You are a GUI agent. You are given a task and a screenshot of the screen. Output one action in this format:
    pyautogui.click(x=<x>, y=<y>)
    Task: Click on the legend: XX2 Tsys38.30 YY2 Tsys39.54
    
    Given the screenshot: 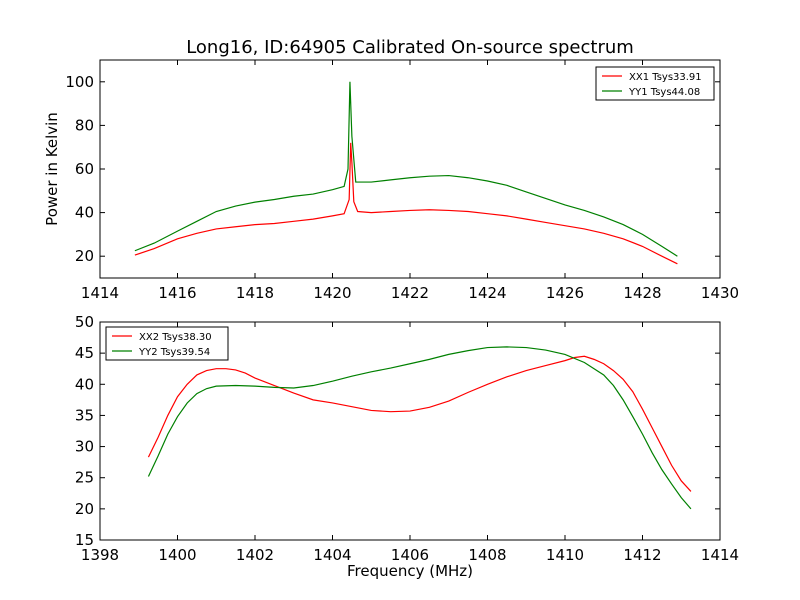 What is the action you would take?
    pyautogui.click(x=167, y=343)
    